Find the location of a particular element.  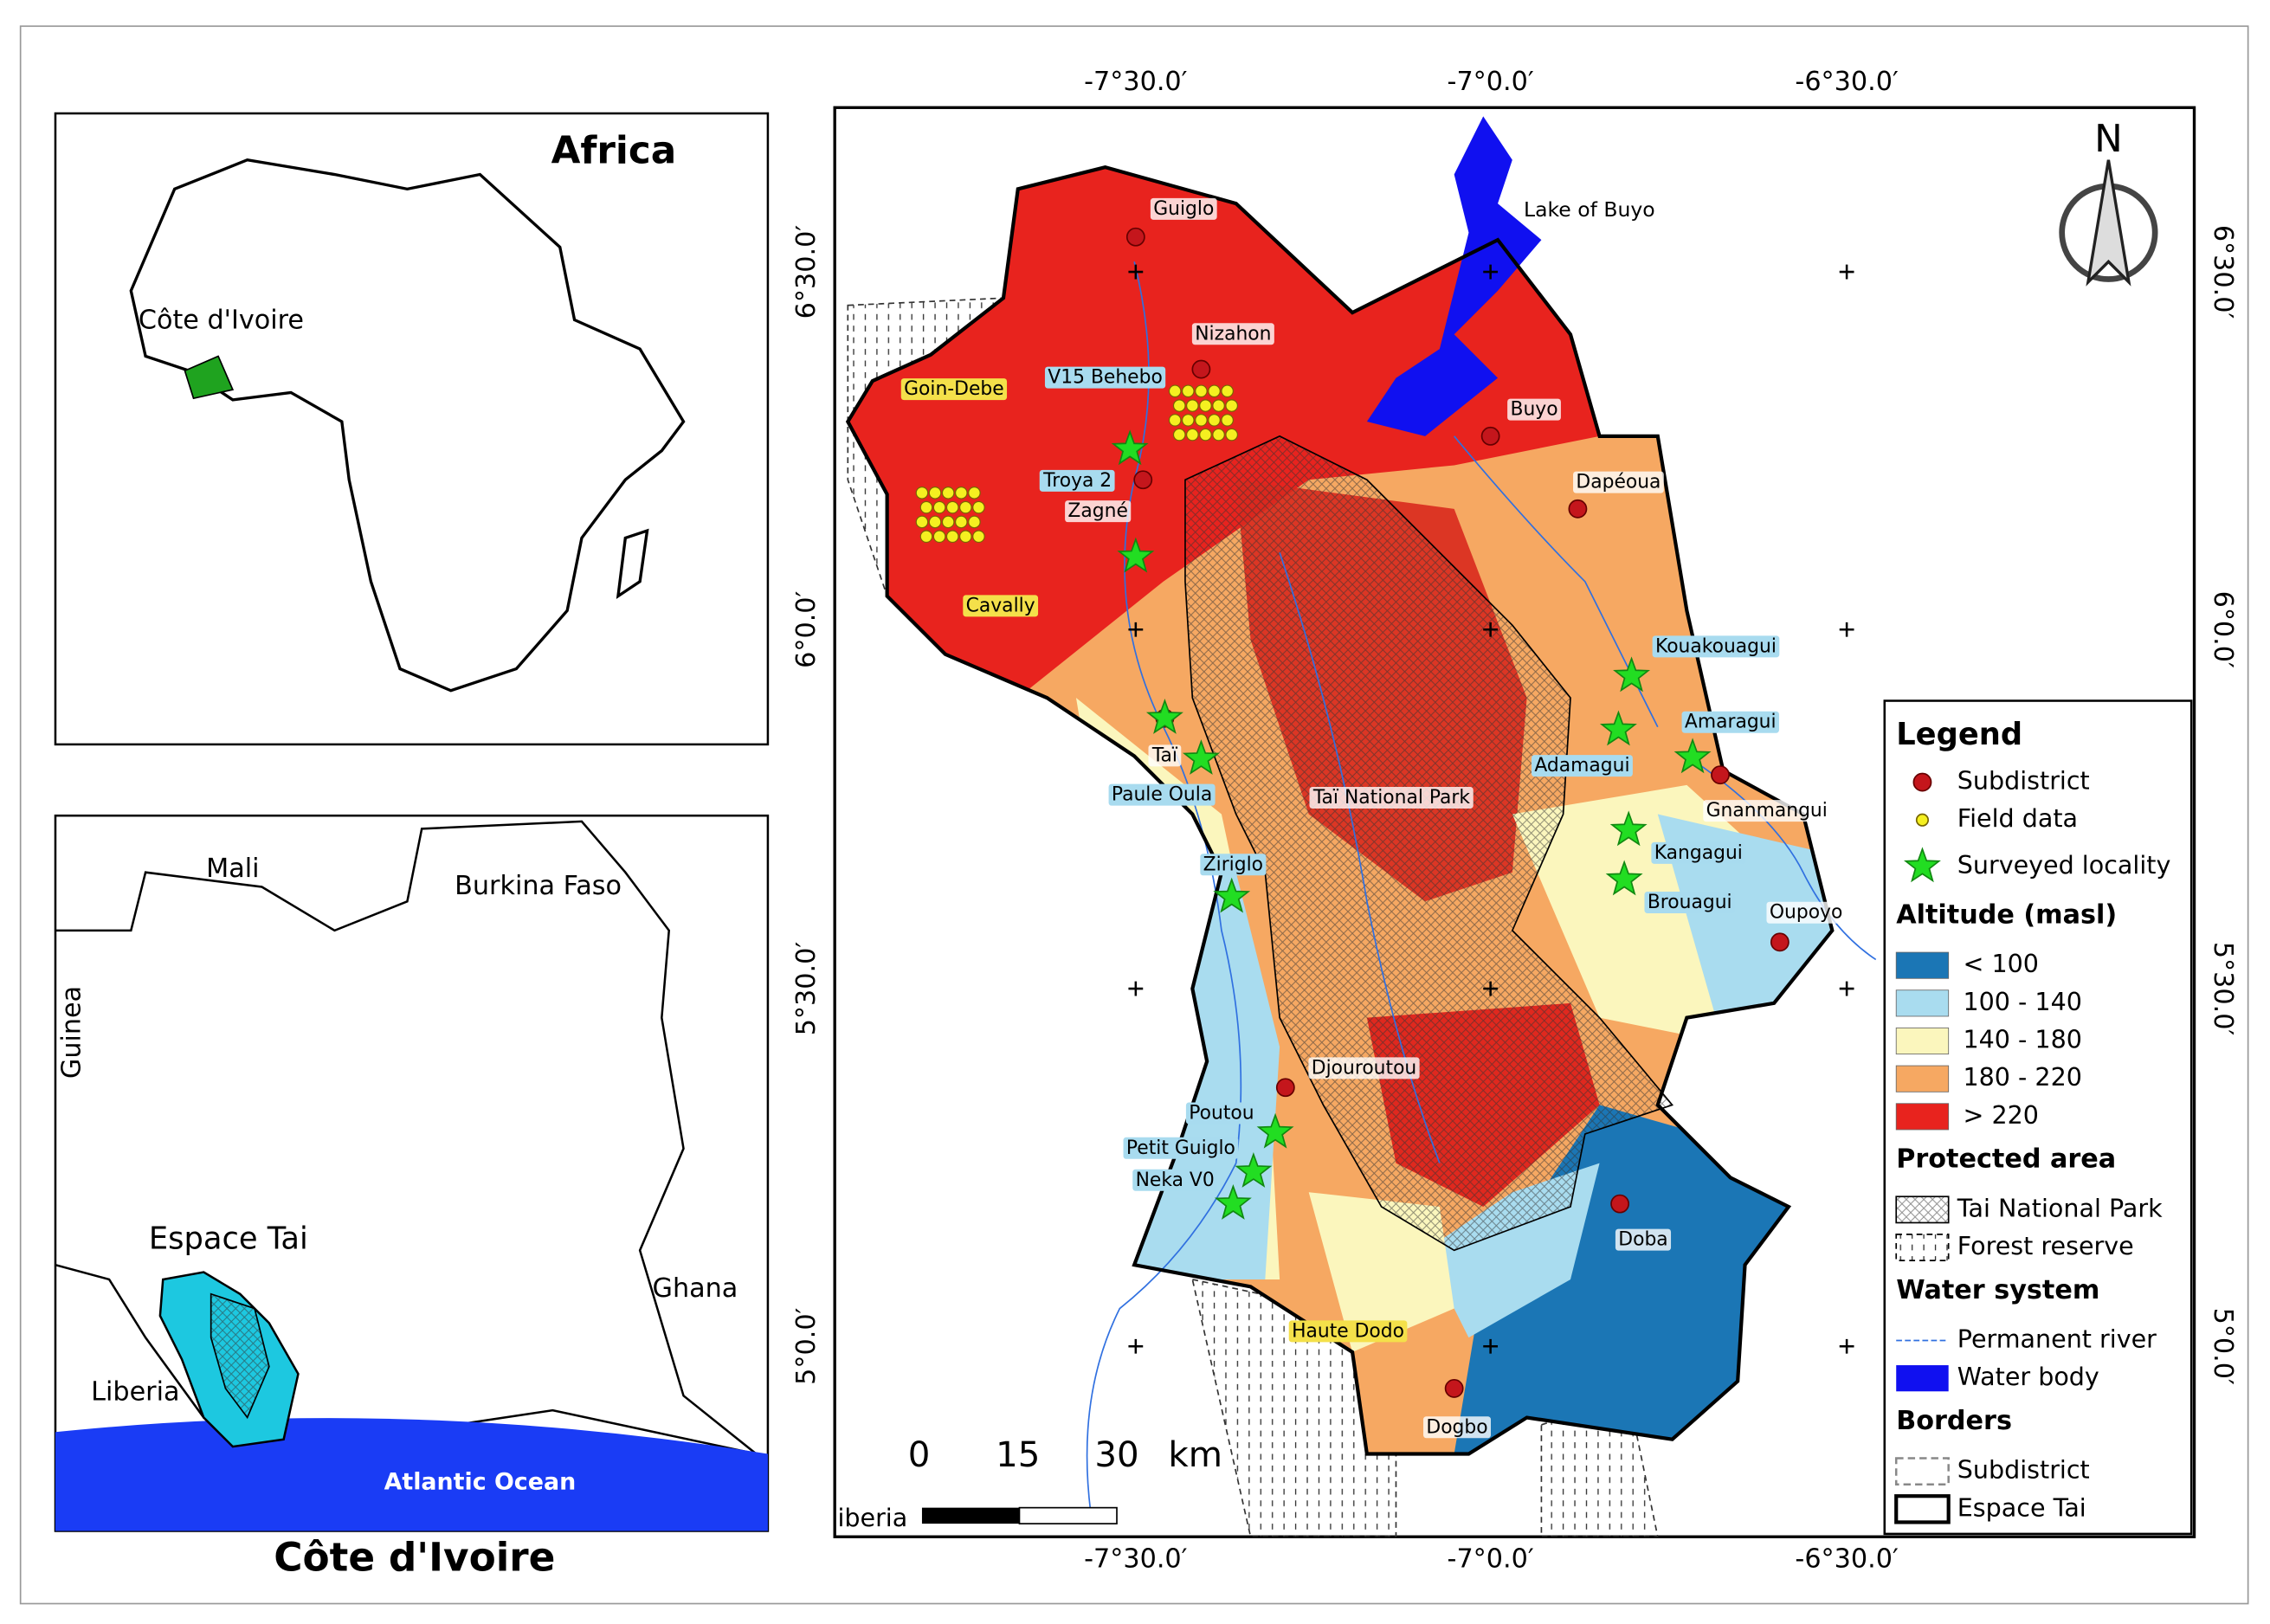

label: Dogbo is located at coordinates (1456, 1427).